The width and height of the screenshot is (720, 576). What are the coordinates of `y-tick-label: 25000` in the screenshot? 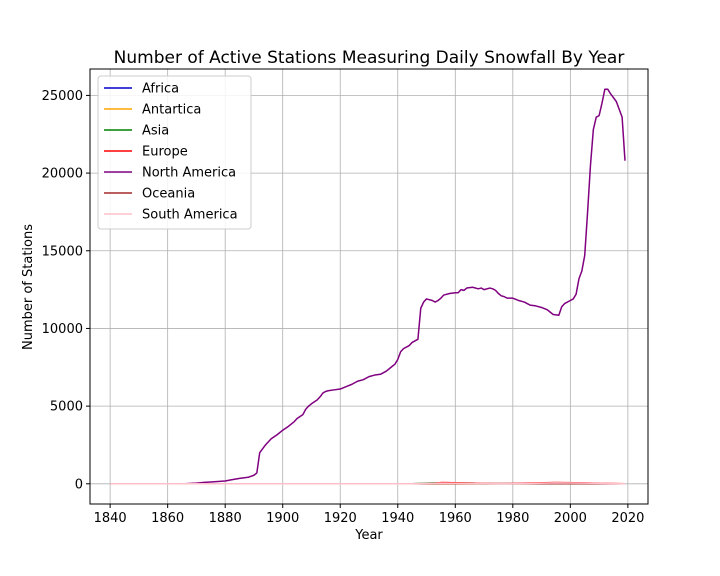 It's located at (62, 96).